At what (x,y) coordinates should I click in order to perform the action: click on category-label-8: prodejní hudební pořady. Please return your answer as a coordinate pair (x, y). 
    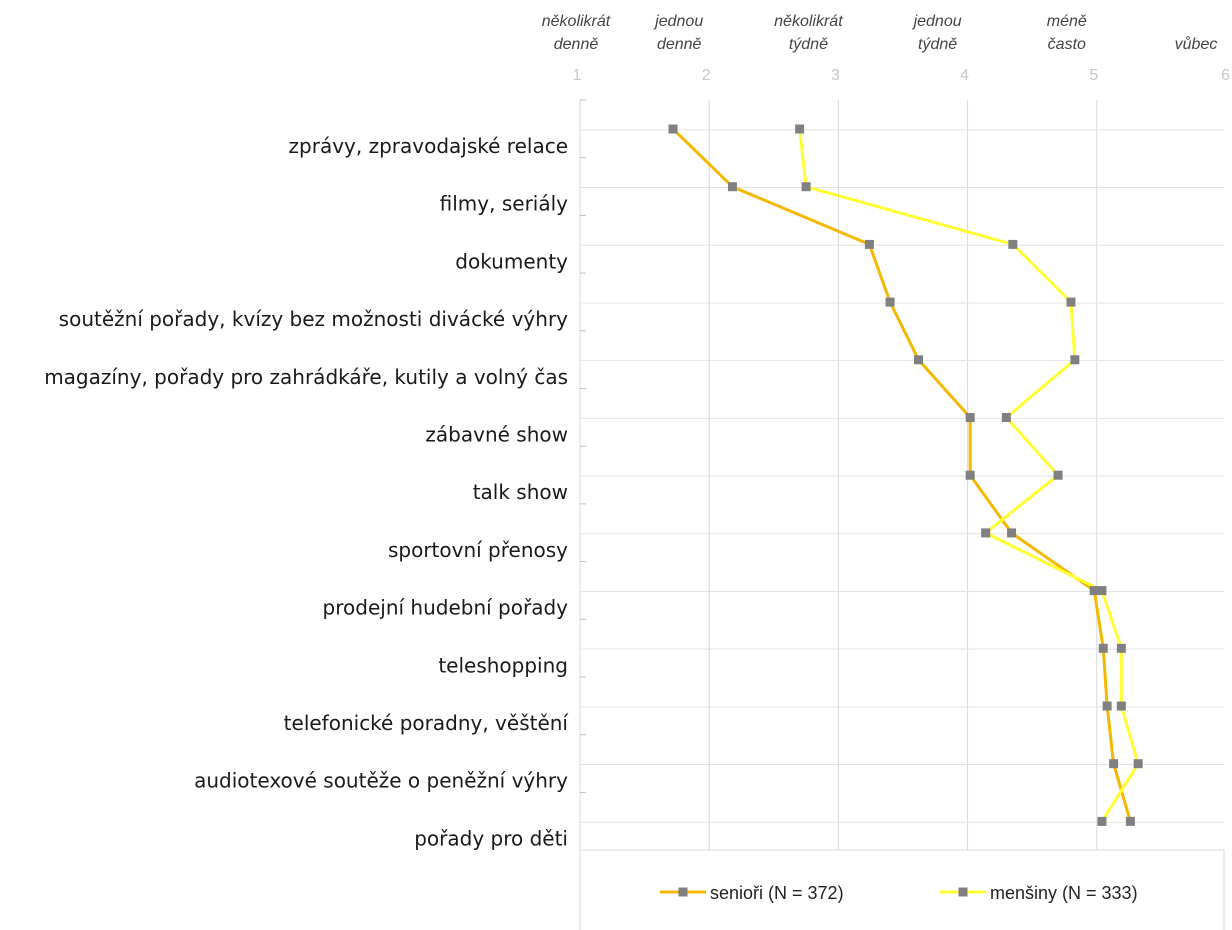
    Looking at the image, I should click on (446, 608).